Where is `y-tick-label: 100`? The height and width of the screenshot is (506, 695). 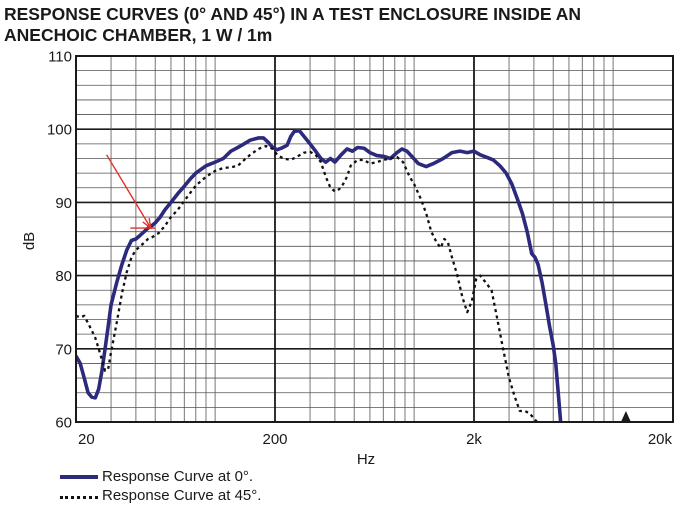 y-tick-label: 100 is located at coordinates (59, 130).